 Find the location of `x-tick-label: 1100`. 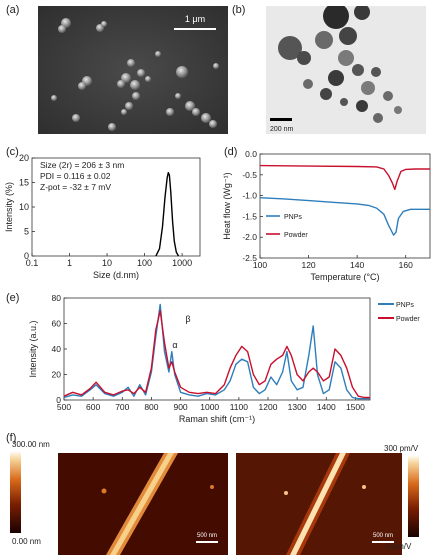

x-tick-label: 1100 is located at coordinates (239, 407).